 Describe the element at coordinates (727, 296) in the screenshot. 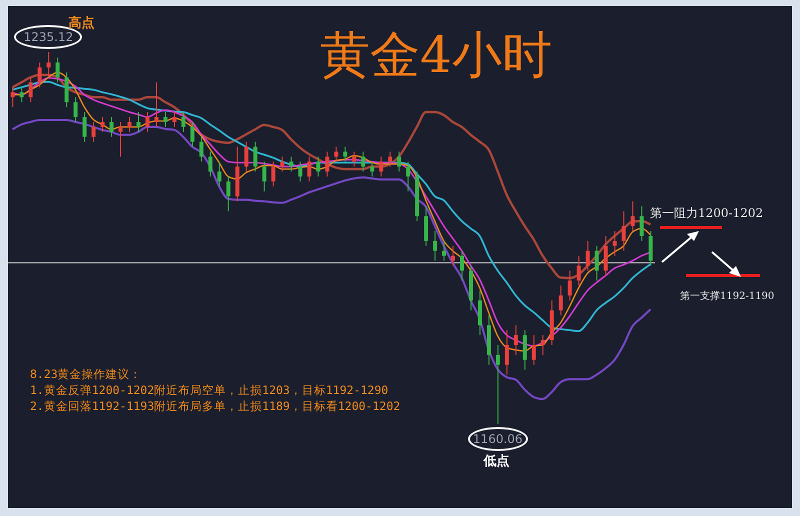

I see `text: 第一支撑1192-1190` at that location.